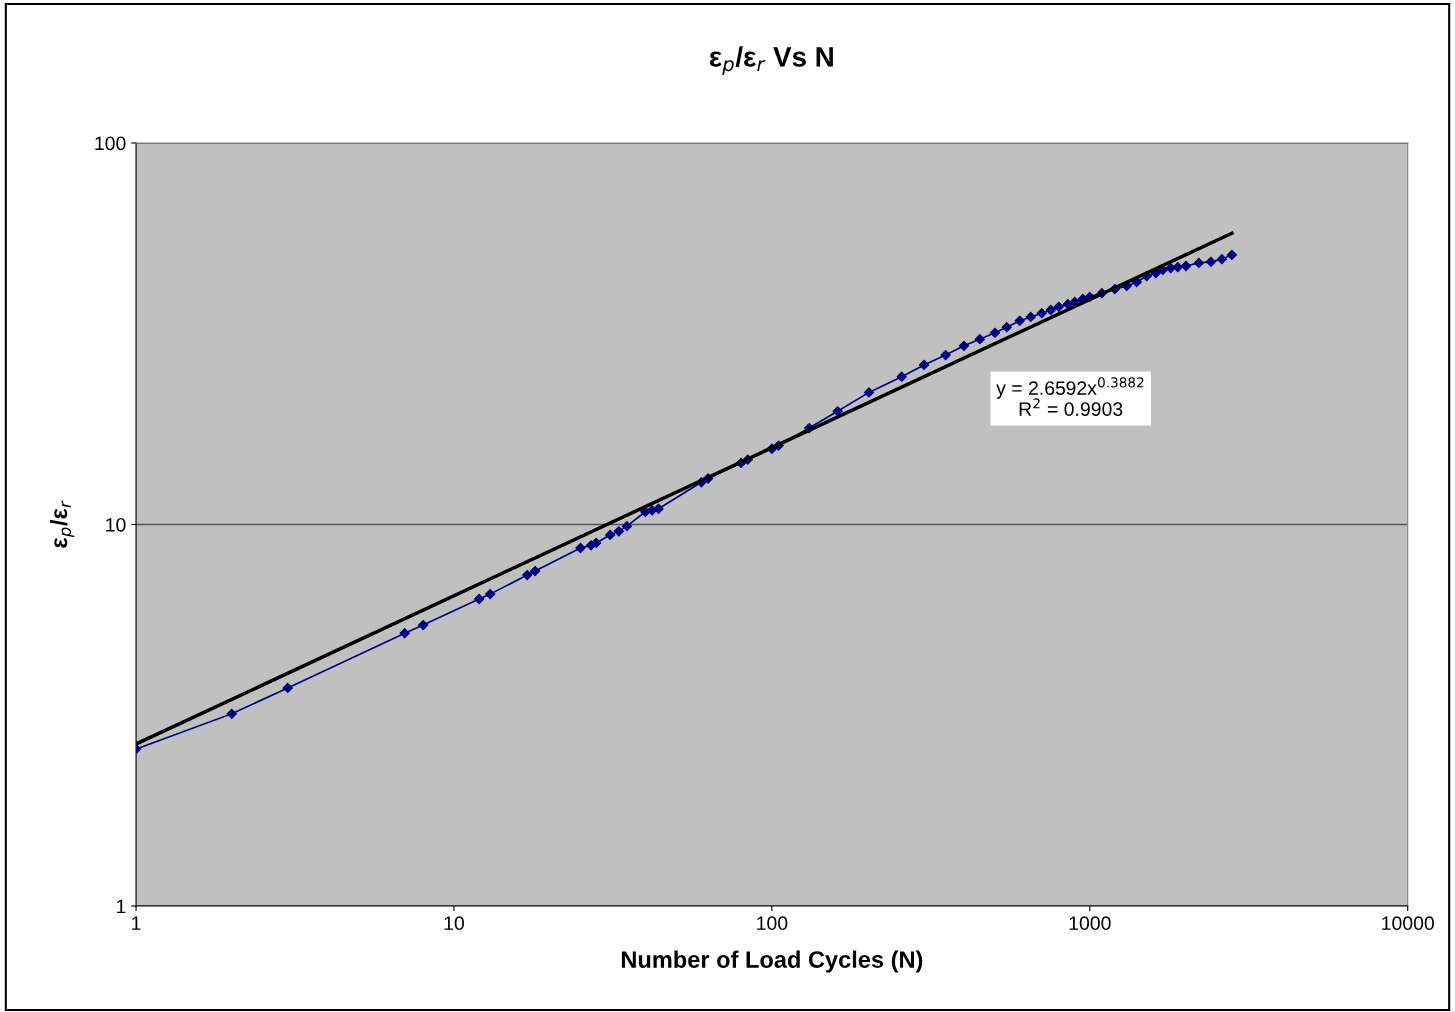  What do you see at coordinates (772, 961) in the screenshot?
I see `x-axis-title: Number of Load Cycles (N)` at bounding box center [772, 961].